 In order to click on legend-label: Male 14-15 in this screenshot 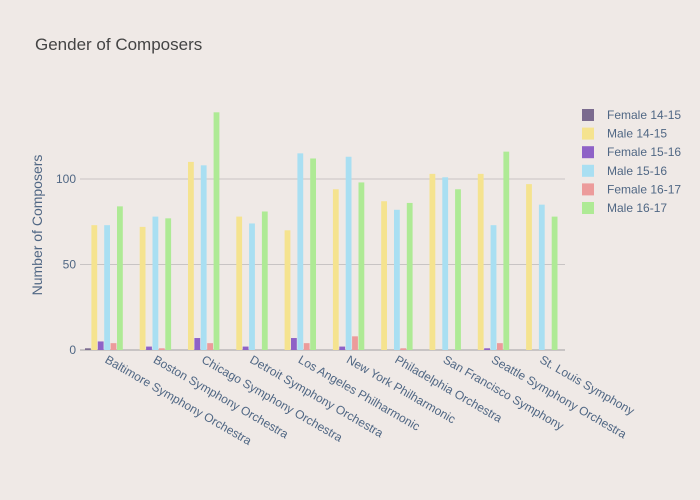, I will do `click(637, 134)`.